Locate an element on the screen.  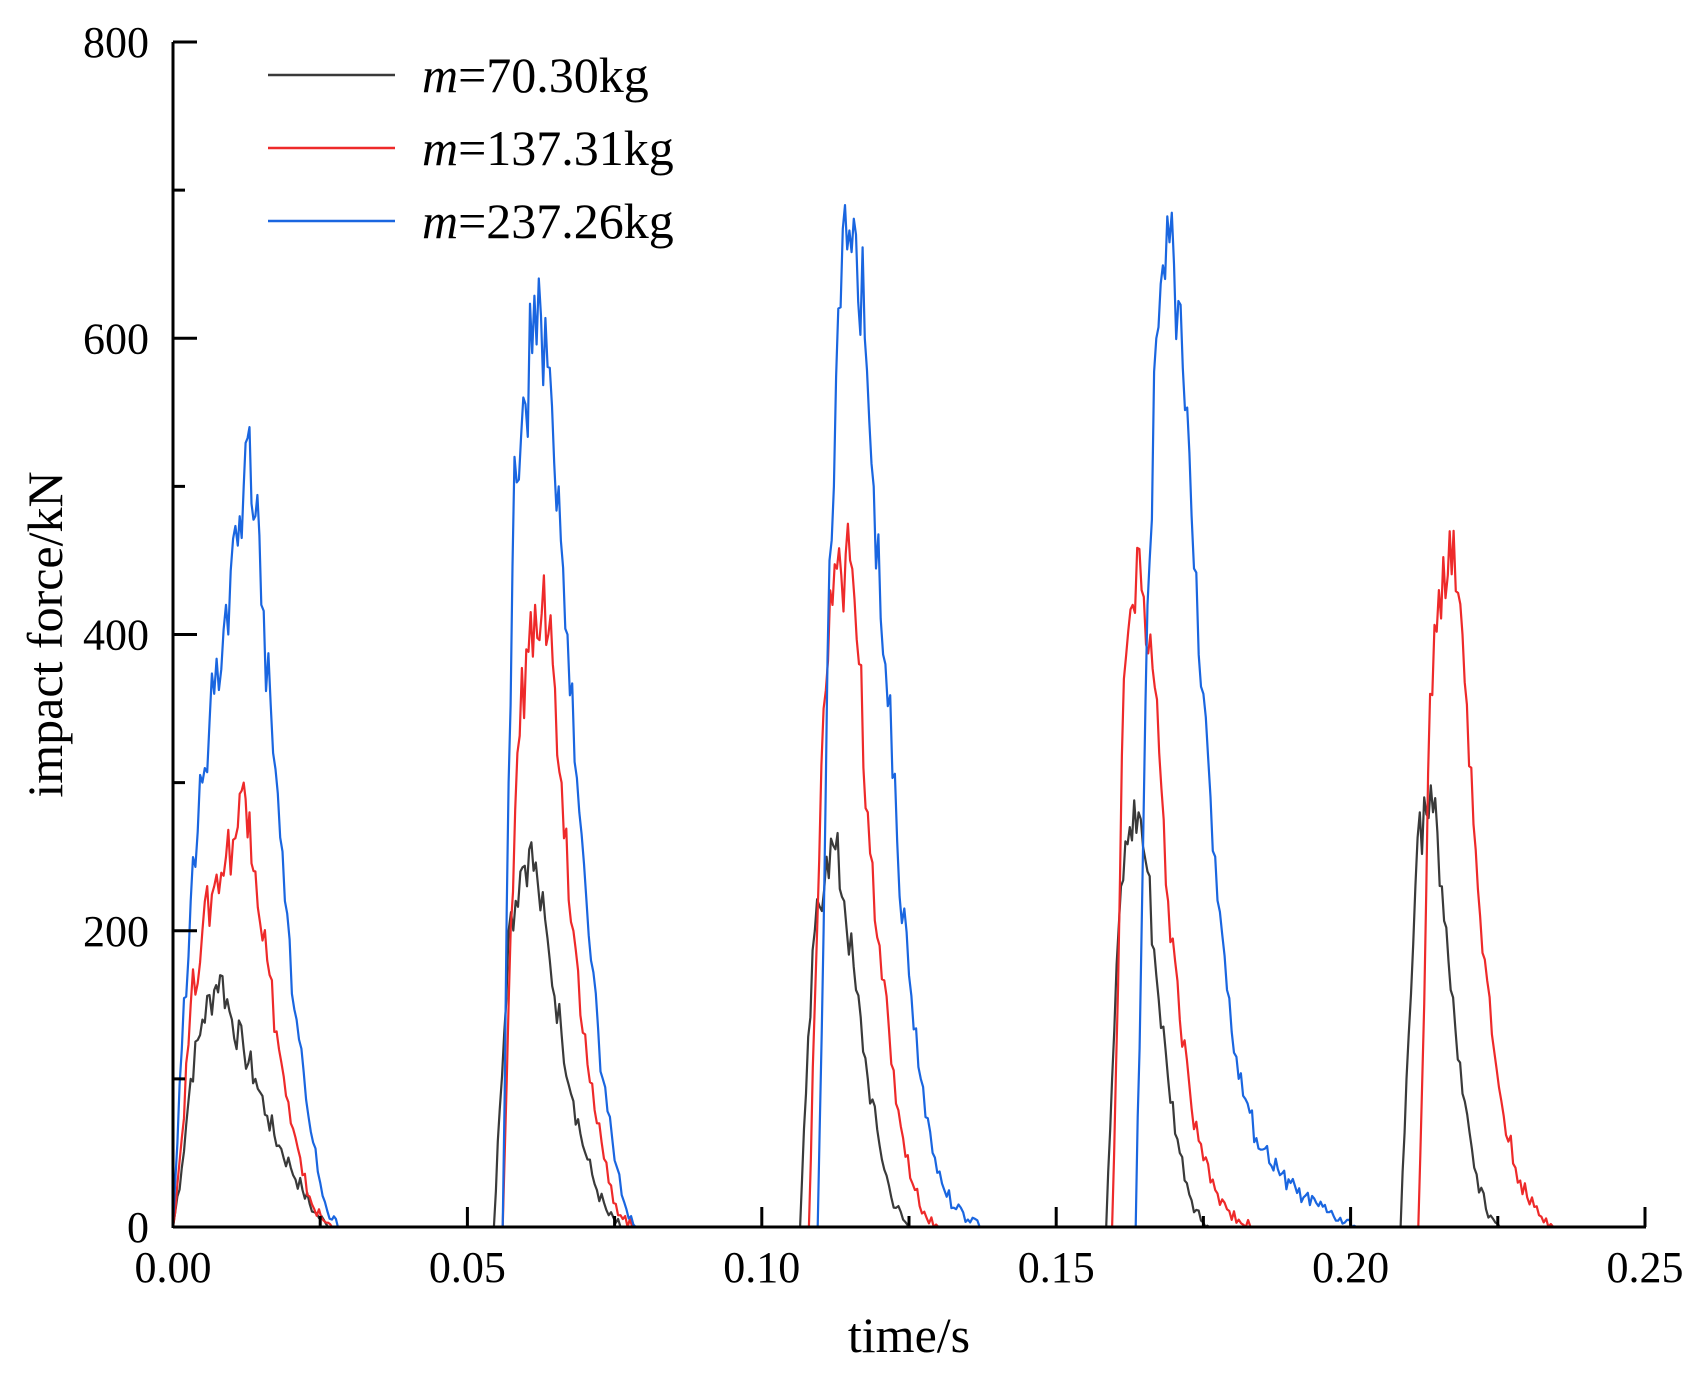
legend-value: =237.26kg is located at coordinates (566, 221).